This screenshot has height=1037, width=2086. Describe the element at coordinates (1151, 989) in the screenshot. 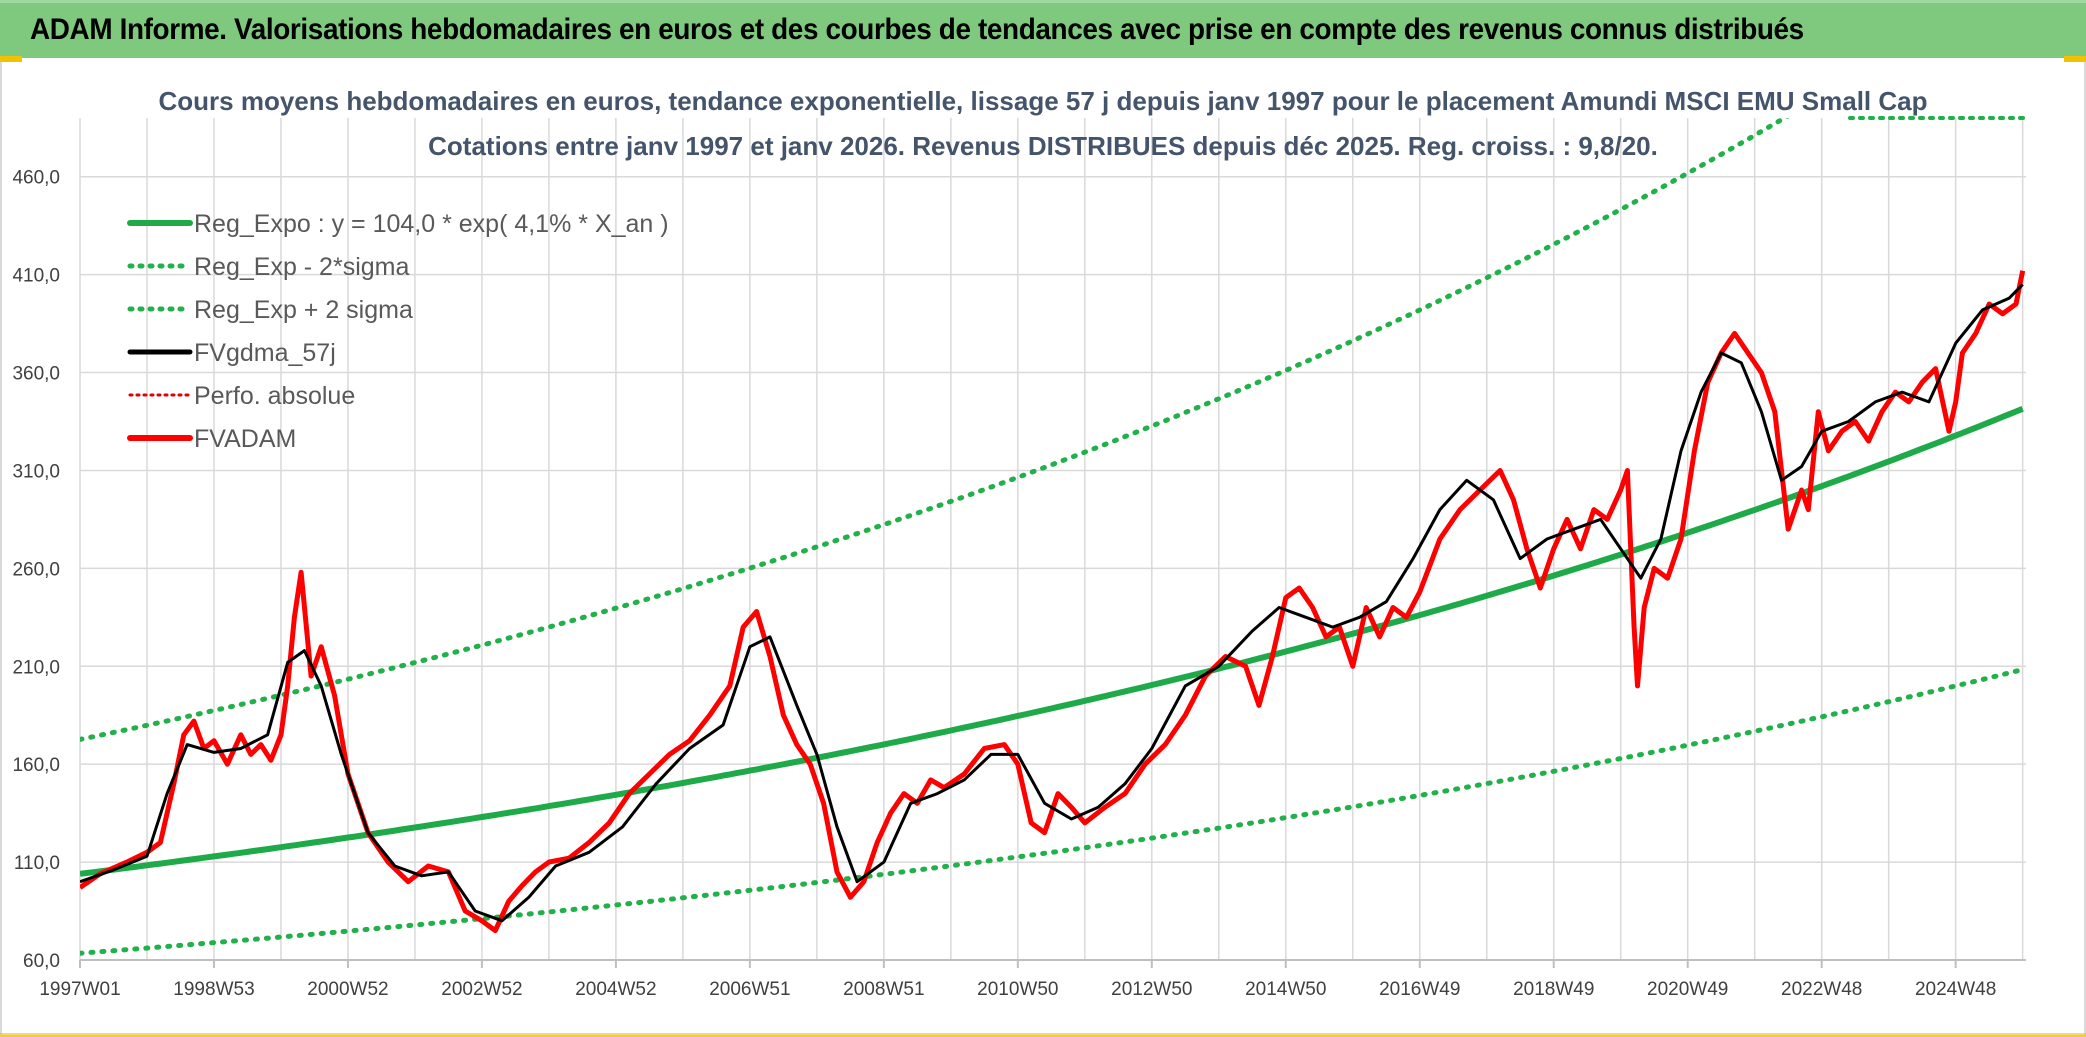

I see `x-tick-label: 2012W50` at that location.